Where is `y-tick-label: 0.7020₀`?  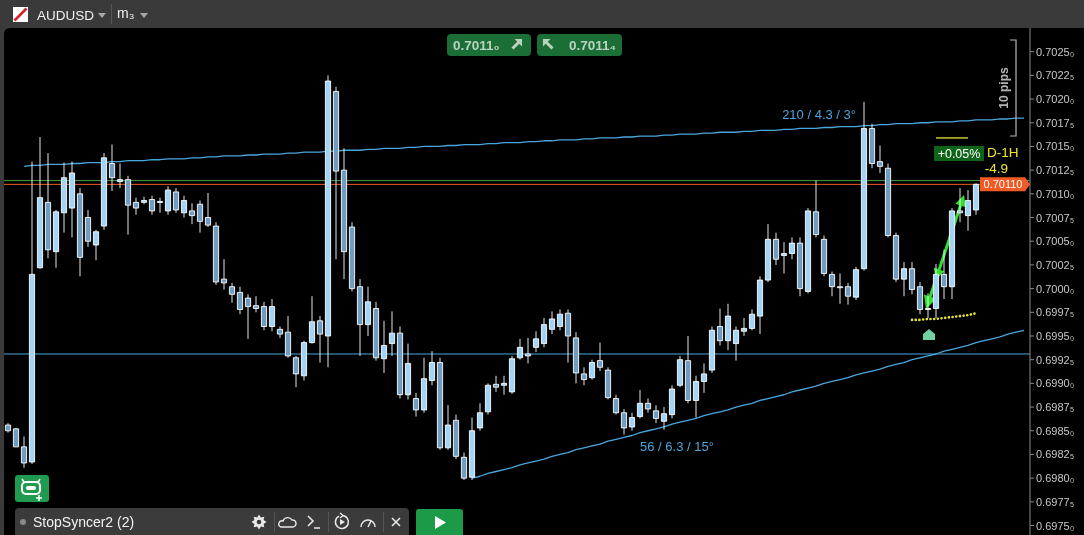
y-tick-label: 0.7020₀ is located at coordinates (1055, 99).